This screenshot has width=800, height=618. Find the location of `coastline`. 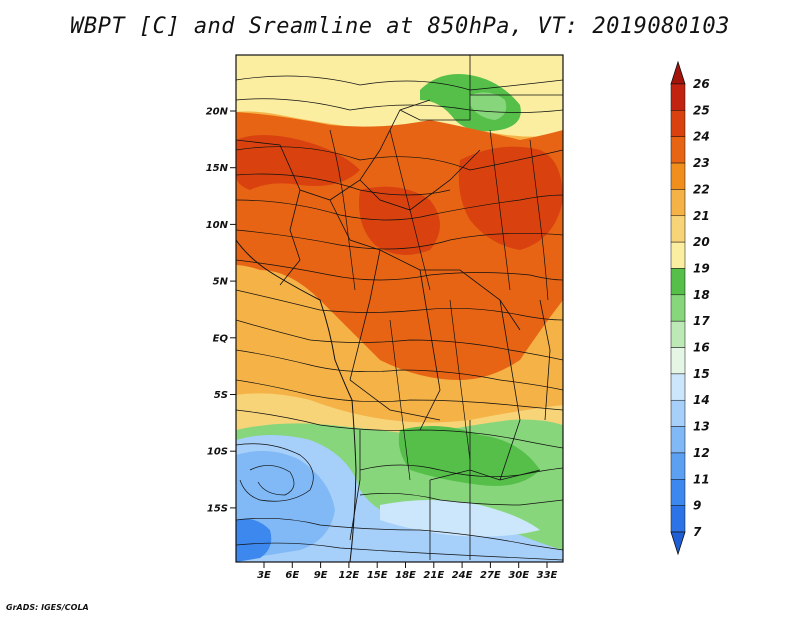

coastline is located at coordinates (296, 400).